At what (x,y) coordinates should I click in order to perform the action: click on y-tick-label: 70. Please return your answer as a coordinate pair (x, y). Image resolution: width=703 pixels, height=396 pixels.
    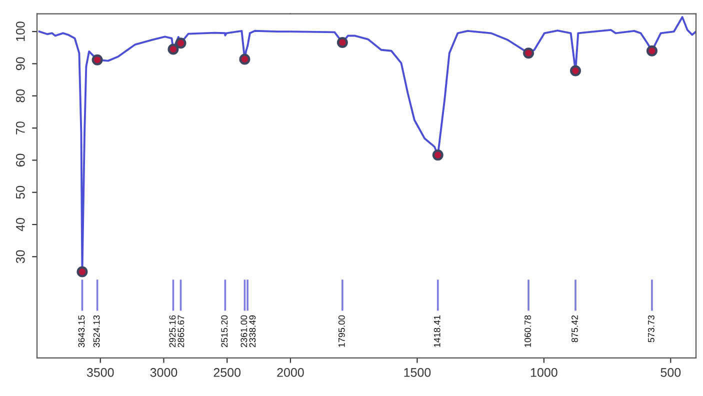
    Looking at the image, I should click on (20, 128).